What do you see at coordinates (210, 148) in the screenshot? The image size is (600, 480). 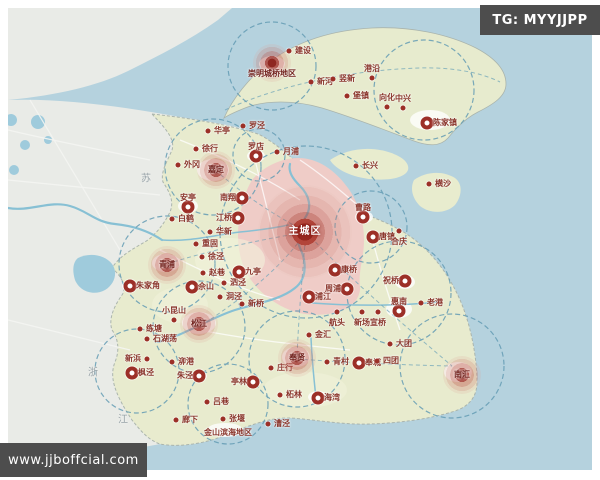 I see `town-label: 徐行` at bounding box center [210, 148].